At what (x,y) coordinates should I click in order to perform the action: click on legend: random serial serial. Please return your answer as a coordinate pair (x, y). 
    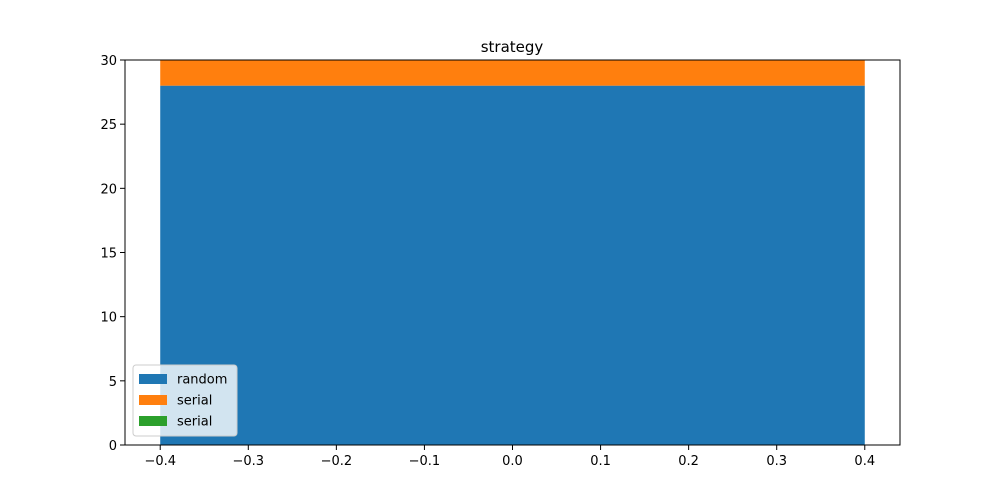
    Looking at the image, I should click on (185, 400).